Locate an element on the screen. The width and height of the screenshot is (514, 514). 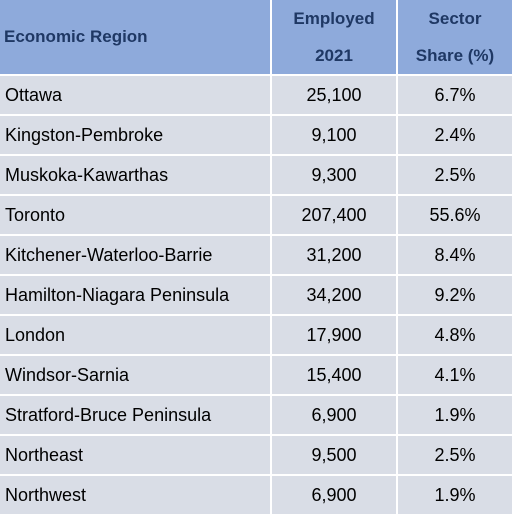
cell-share-text: 4.1% is located at coordinates (455, 374).